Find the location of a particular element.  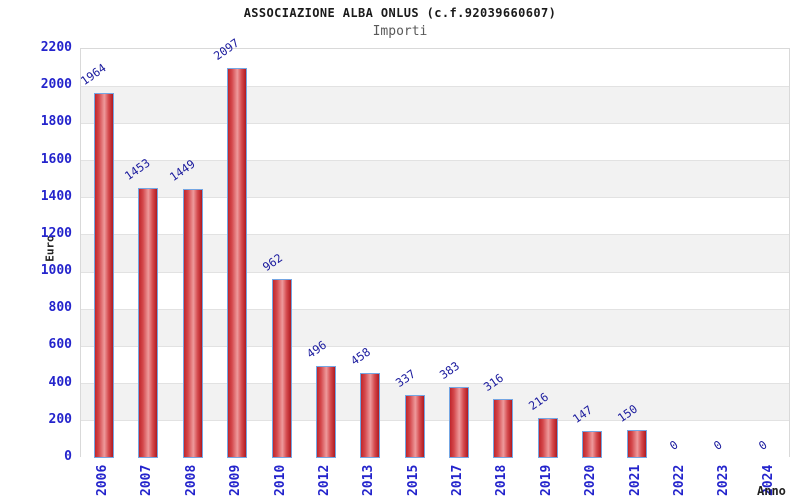

y-tick-label: 1000 is located at coordinates (56, 271).